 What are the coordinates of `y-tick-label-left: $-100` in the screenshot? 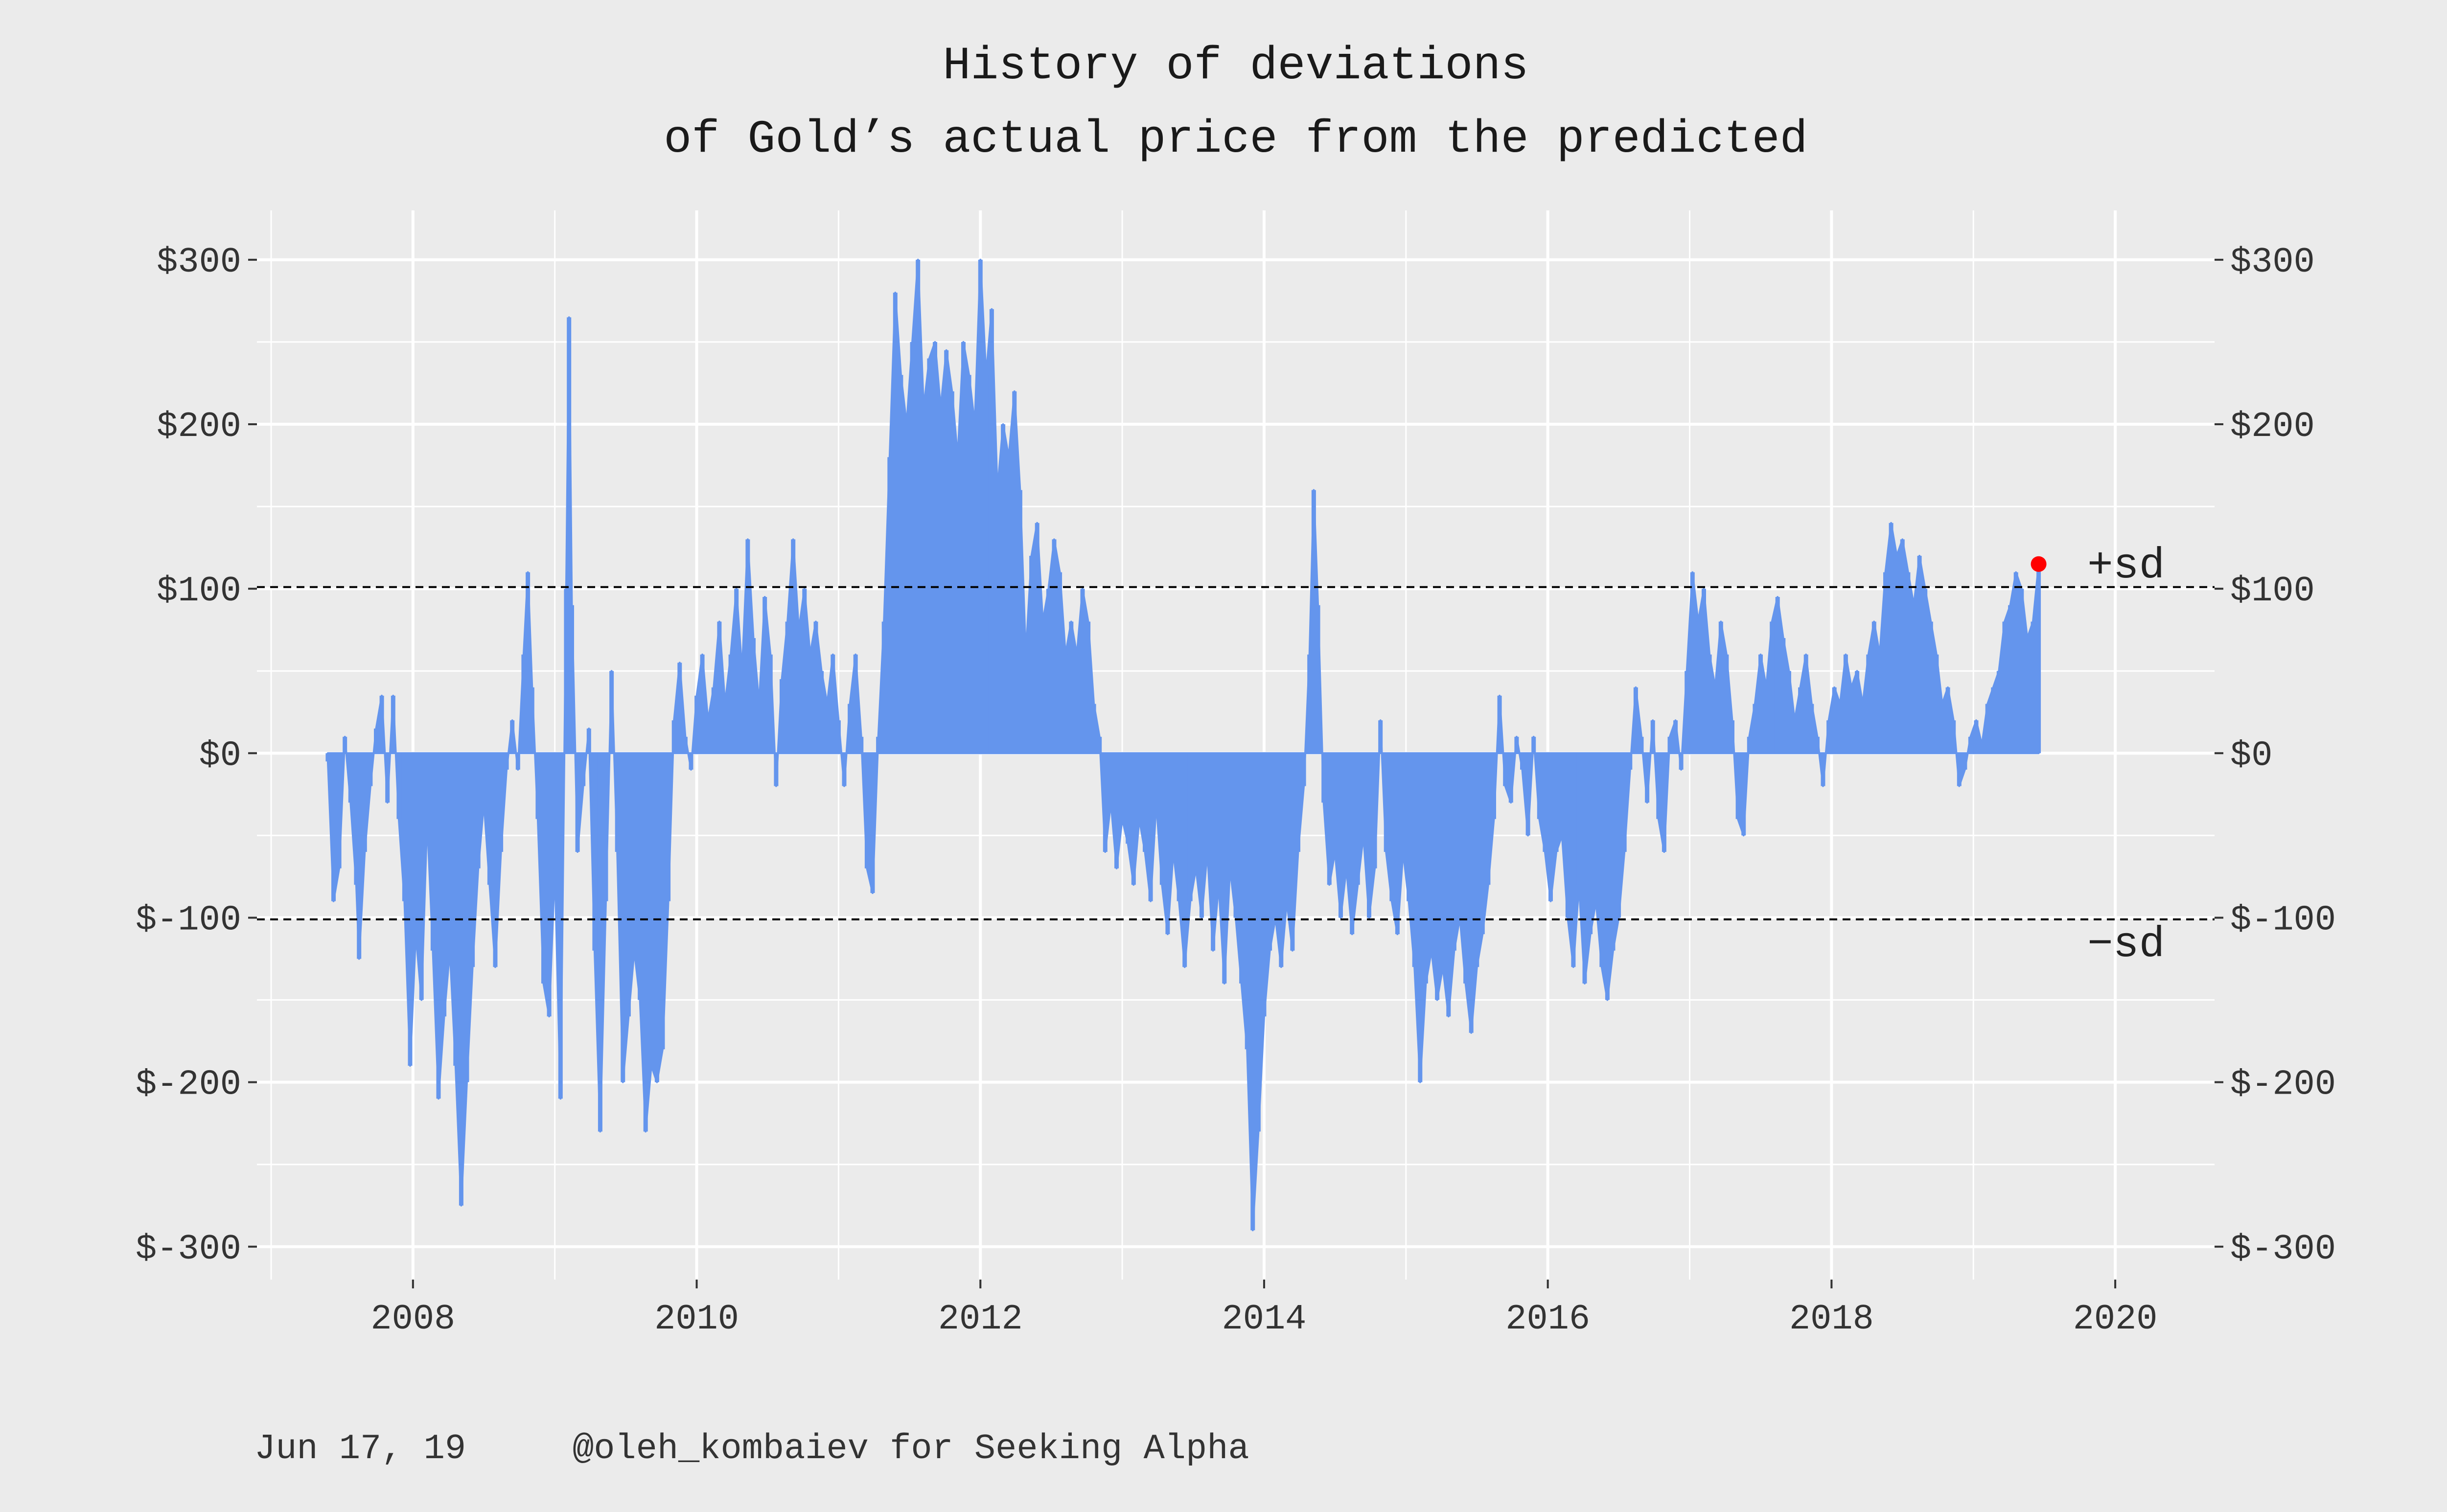 It's located at (188, 920).